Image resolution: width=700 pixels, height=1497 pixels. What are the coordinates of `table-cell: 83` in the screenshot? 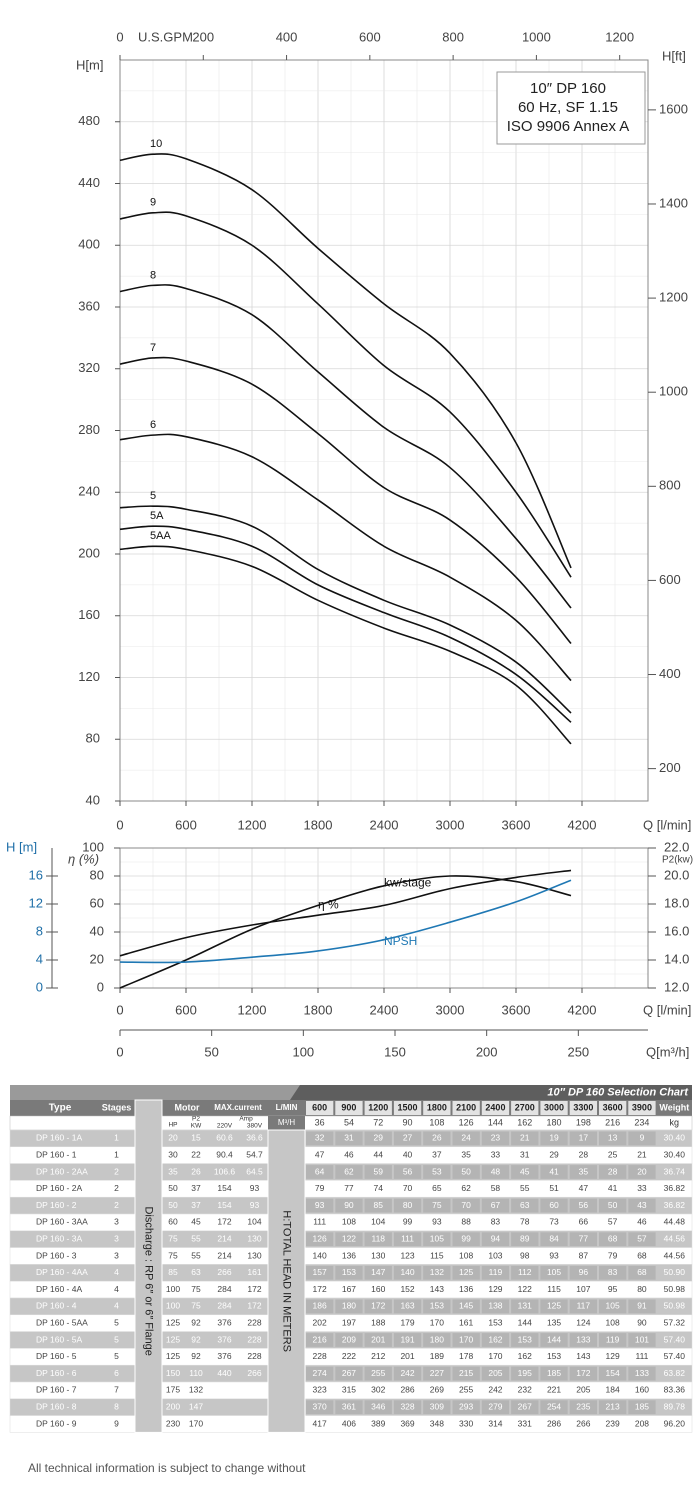 It's located at (496, 1222).